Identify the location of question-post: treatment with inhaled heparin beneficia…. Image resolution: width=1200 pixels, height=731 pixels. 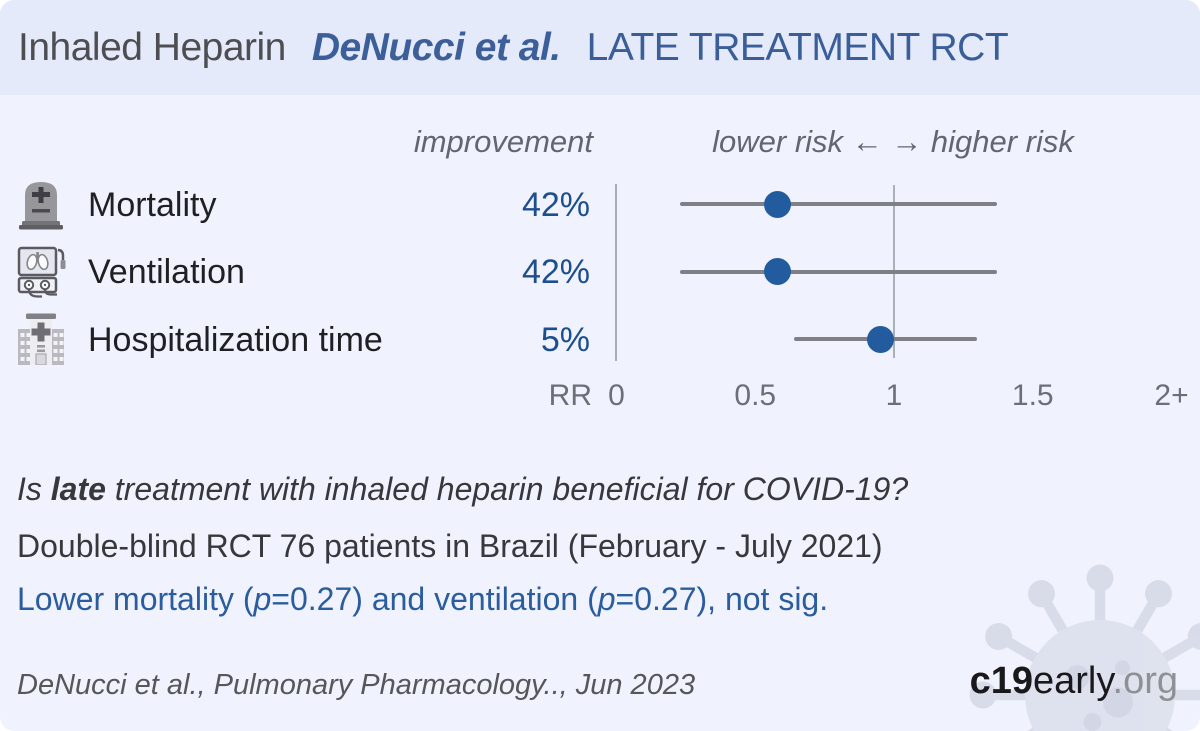
(507, 489).